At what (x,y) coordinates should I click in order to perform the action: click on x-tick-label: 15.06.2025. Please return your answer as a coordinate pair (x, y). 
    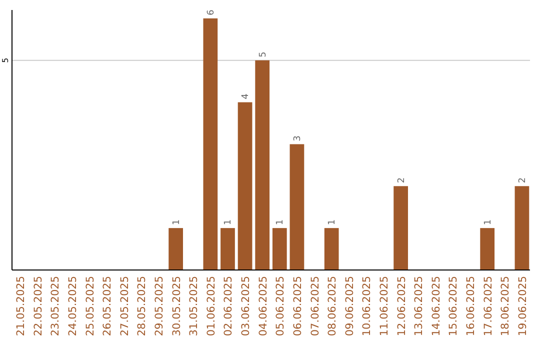
    Looking at the image, I should click on (454, 306).